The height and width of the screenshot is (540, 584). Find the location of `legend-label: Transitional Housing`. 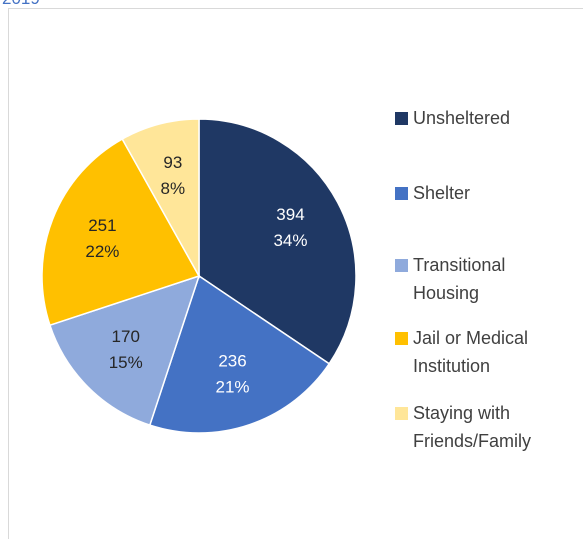

legend-label: Transitional Housing is located at coordinates (459, 279).